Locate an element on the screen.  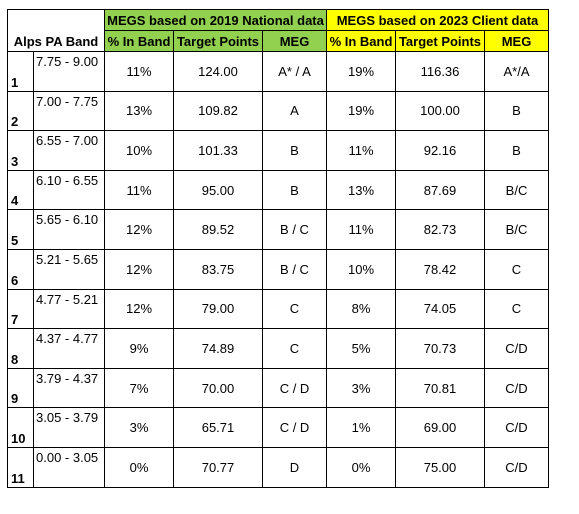
band-range: 7.75 - 9.00 is located at coordinates (69, 71).